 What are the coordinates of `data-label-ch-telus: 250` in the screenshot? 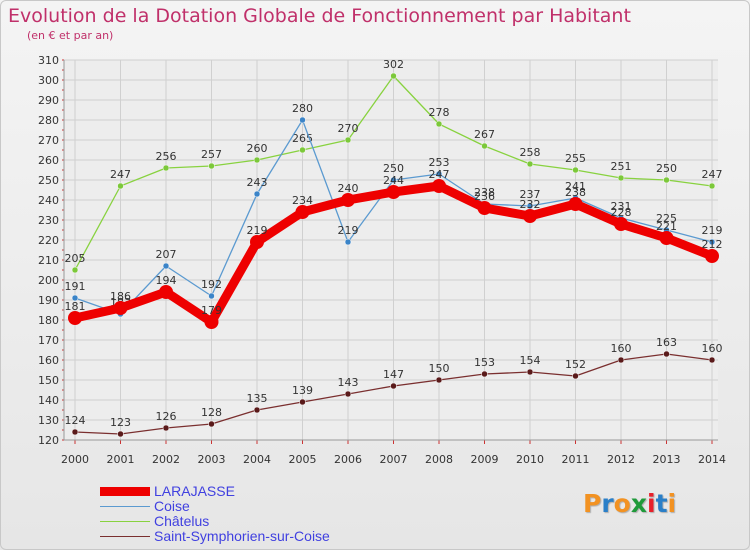 It's located at (666, 168).